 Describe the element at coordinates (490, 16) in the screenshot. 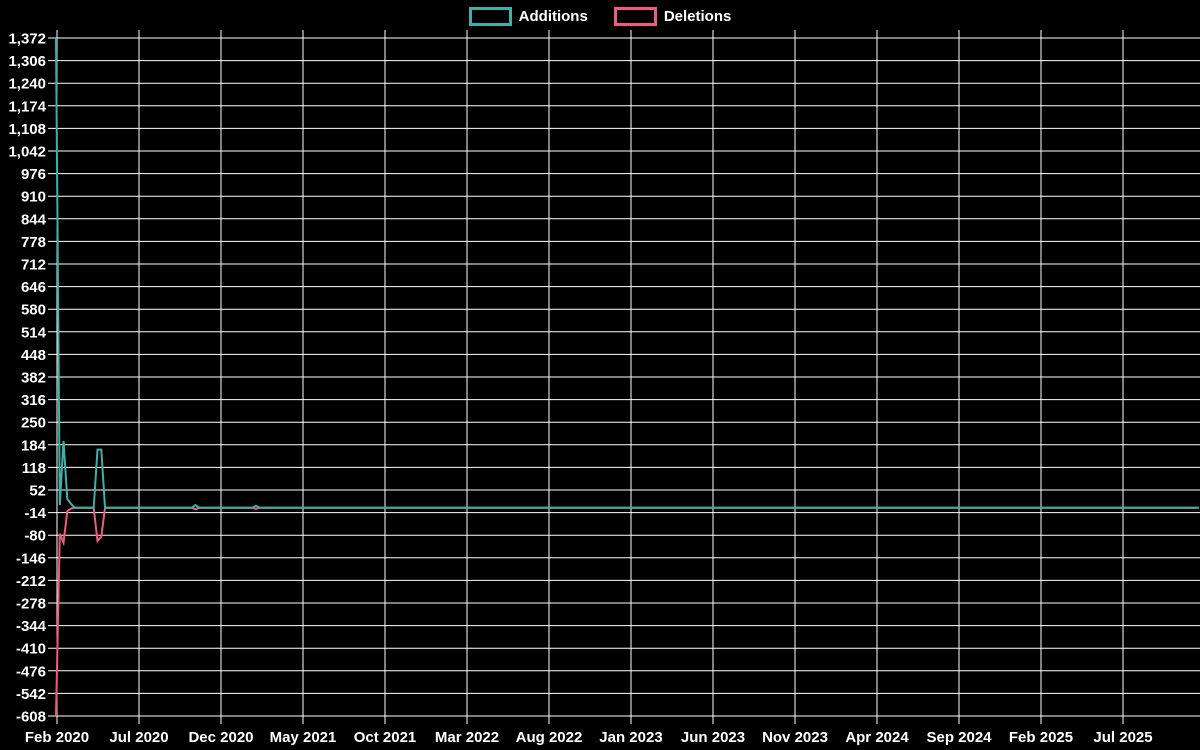

I see `additions-swatch` at that location.